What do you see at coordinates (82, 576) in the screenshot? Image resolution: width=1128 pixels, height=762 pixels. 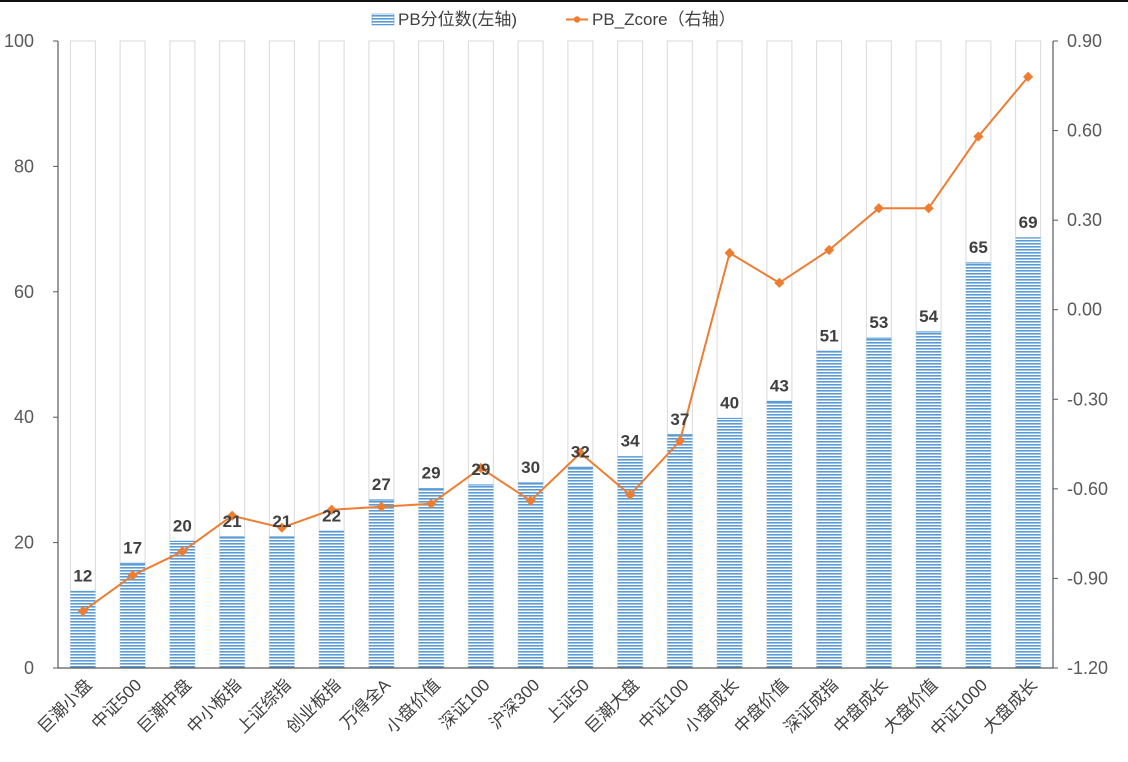 I see `bar-data-label: 12` at bounding box center [82, 576].